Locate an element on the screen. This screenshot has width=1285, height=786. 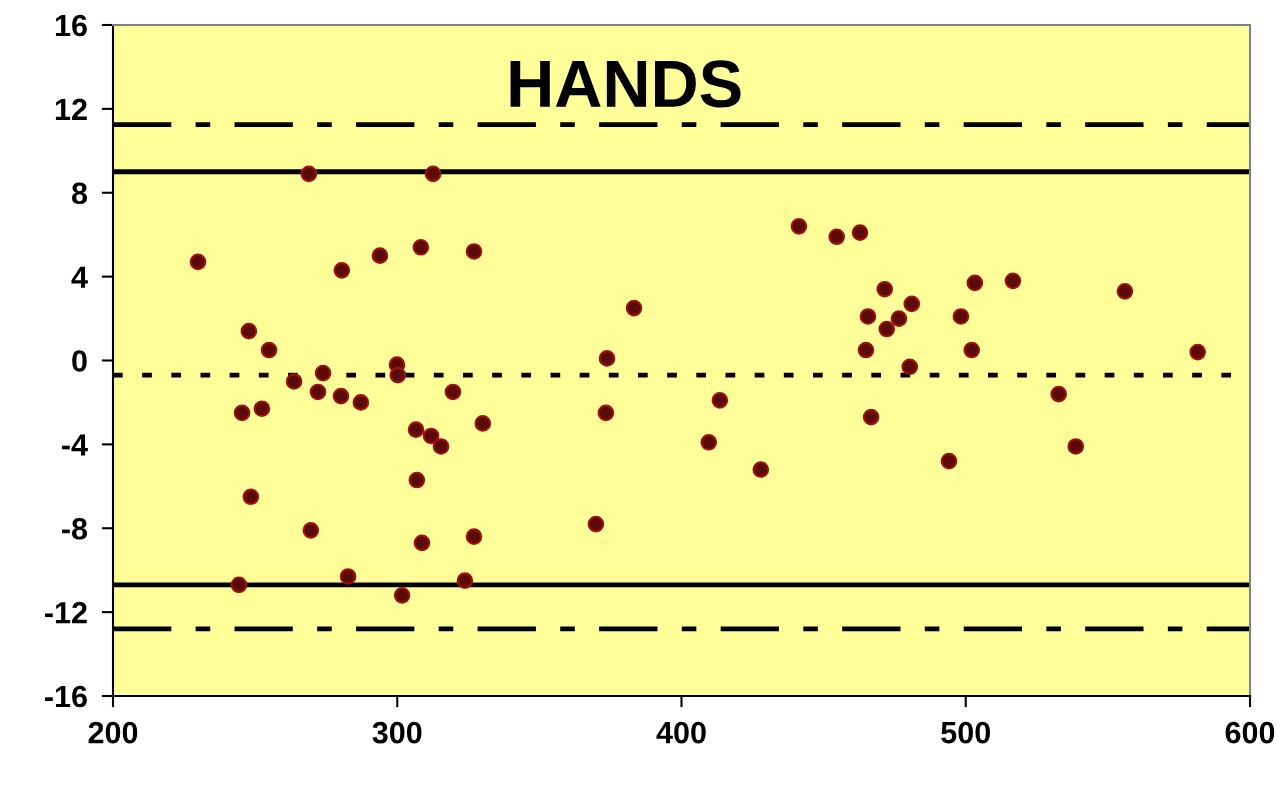
x-tick-label: 400 is located at coordinates (681, 732).